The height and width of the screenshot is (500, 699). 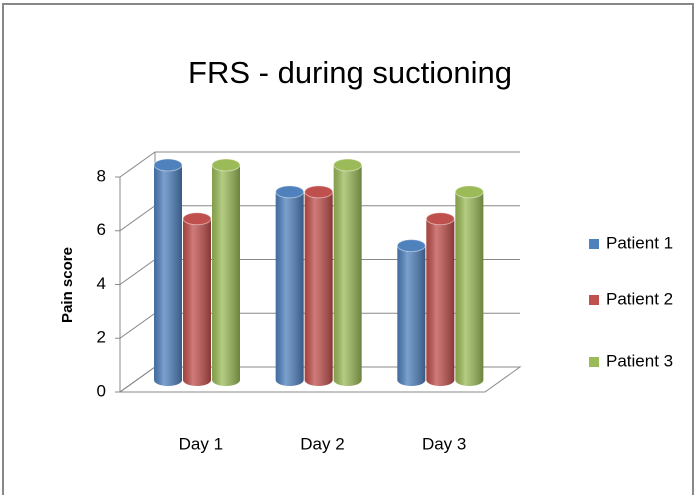 What do you see at coordinates (639, 242) in the screenshot?
I see `legend-label: Patient 1` at bounding box center [639, 242].